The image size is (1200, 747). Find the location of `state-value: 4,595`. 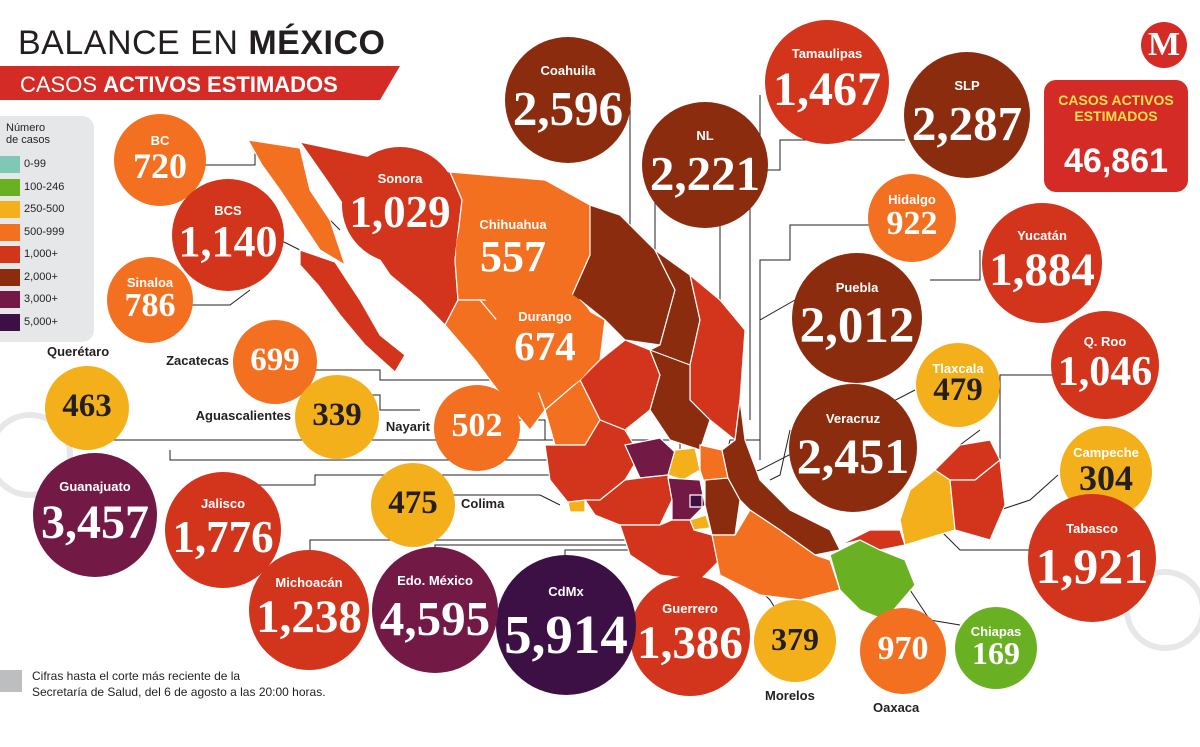

state-value: 4,595 is located at coordinates (435, 618).